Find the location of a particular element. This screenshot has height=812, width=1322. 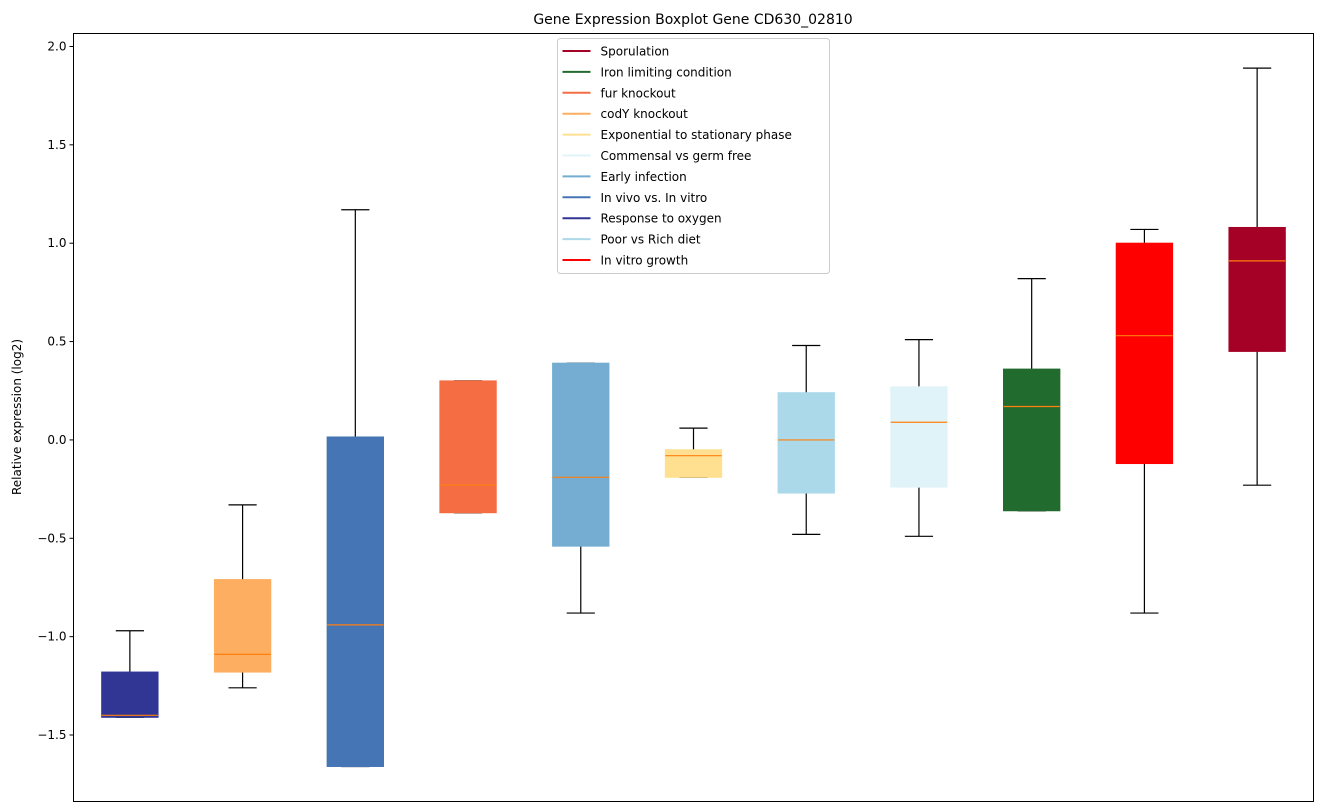

legend-item: Early infection is located at coordinates (624, 177).